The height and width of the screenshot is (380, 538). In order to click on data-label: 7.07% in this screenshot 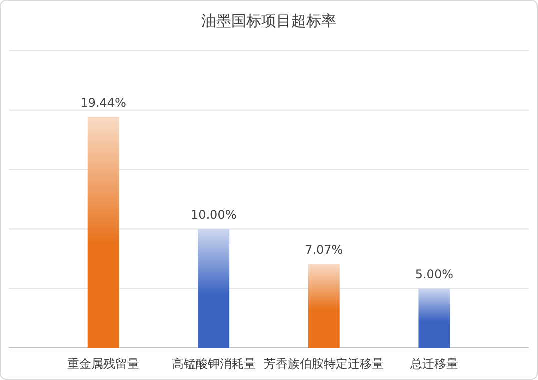, I will do `click(324, 250)`.